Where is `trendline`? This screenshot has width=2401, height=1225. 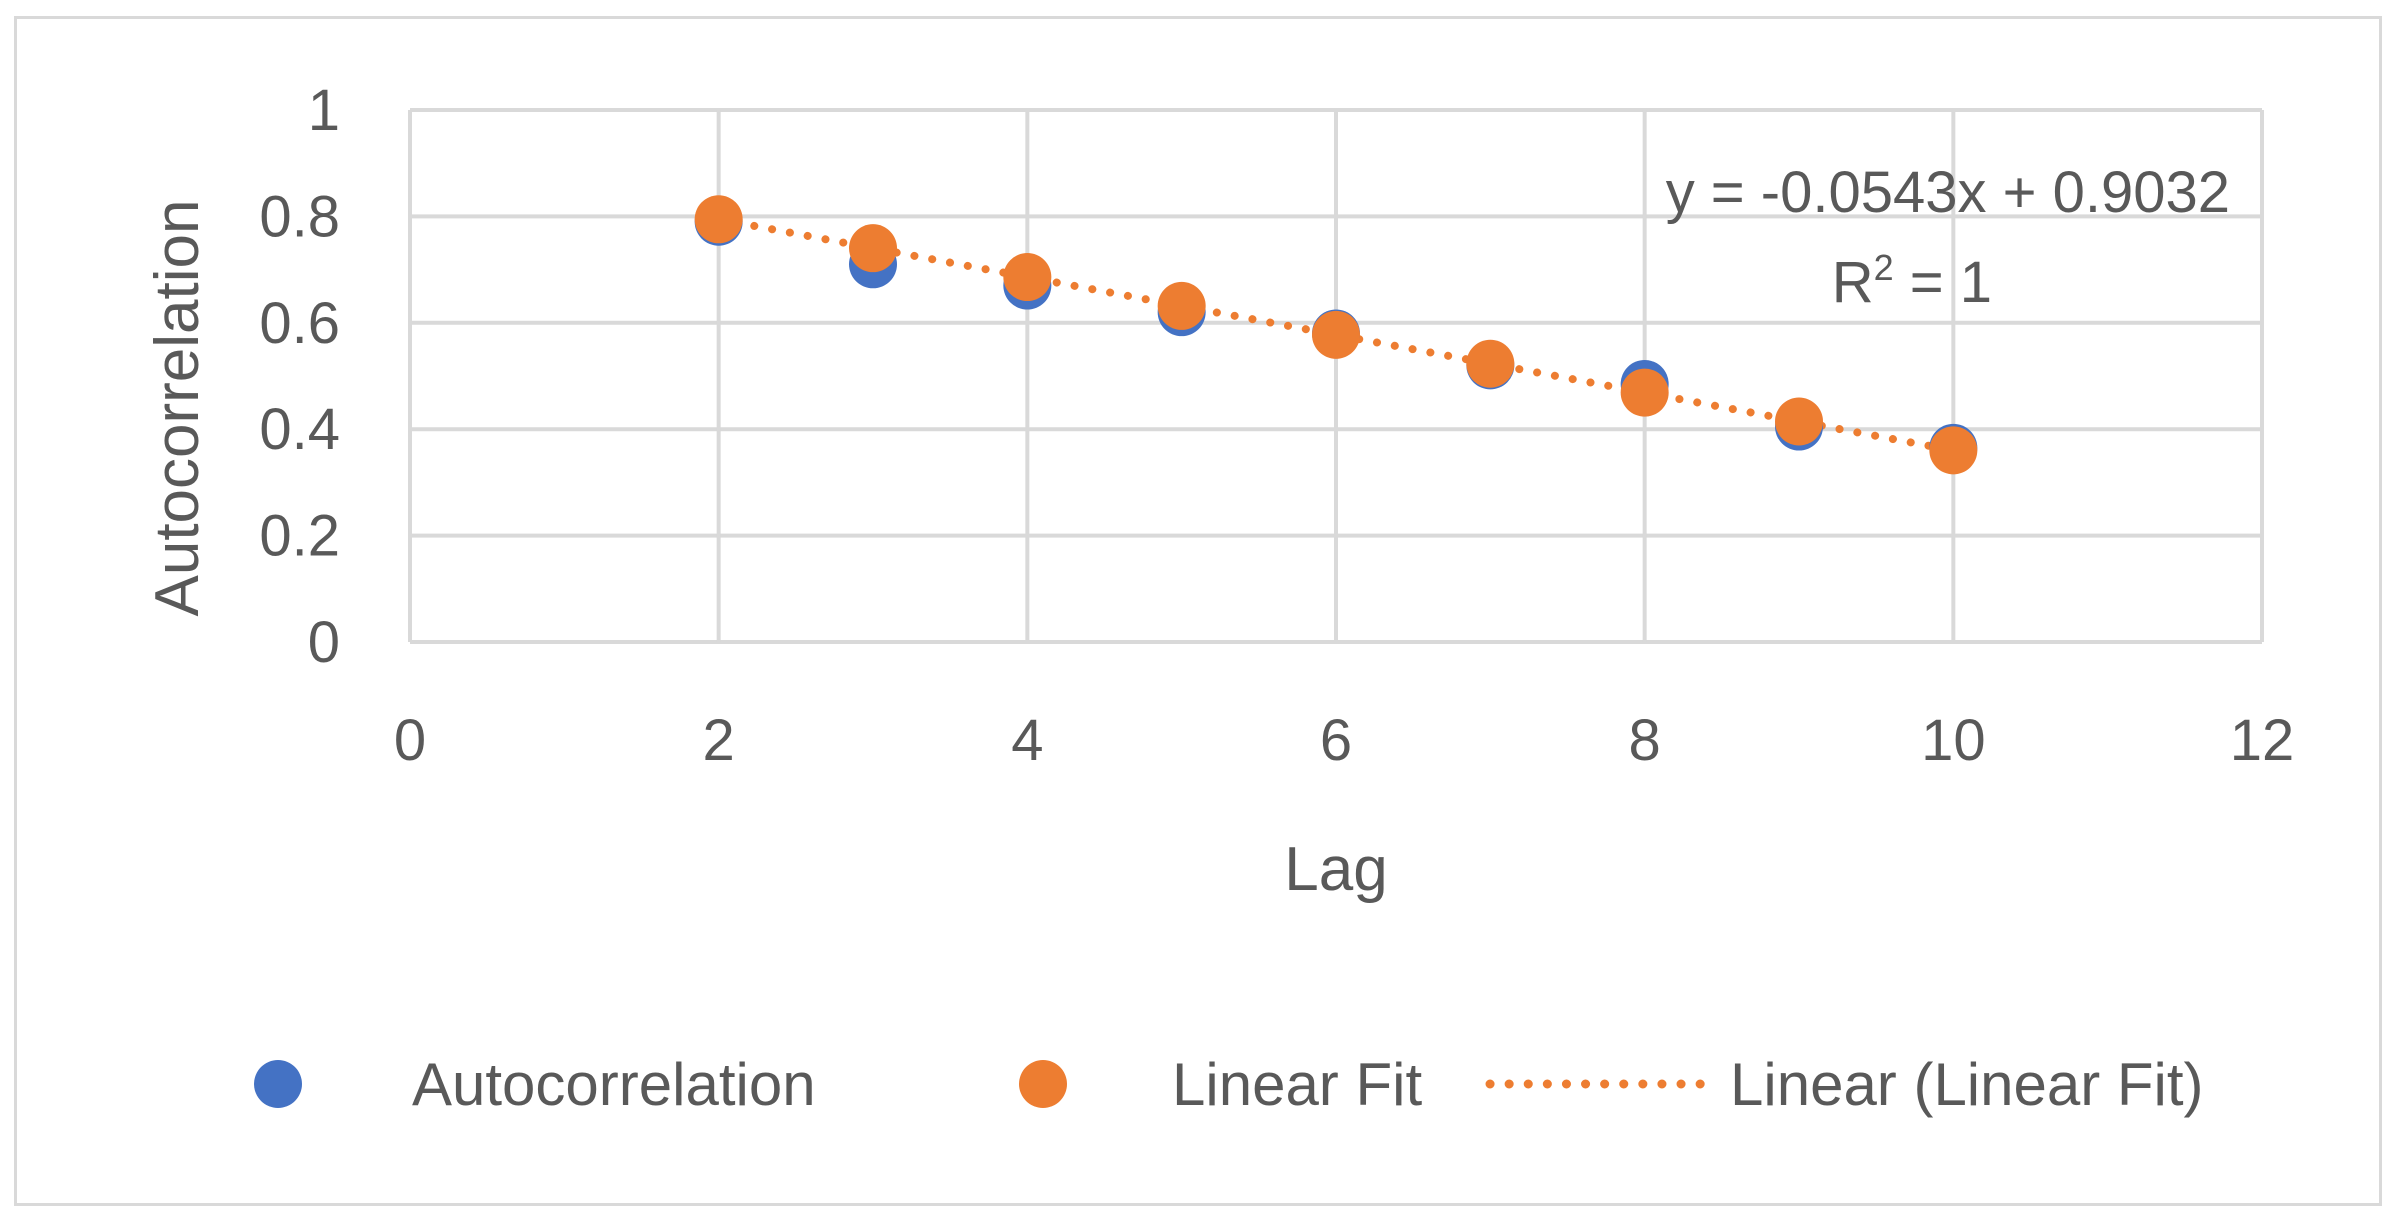
trendline is located at coordinates (1336, 335).